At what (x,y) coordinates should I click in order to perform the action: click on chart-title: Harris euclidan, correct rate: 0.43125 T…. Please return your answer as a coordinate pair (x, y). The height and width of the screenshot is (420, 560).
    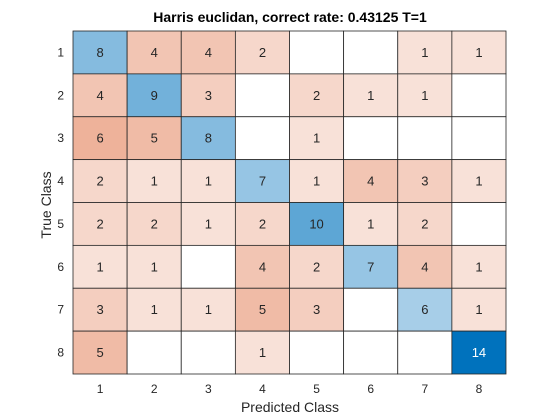
    Looking at the image, I should click on (290, 17).